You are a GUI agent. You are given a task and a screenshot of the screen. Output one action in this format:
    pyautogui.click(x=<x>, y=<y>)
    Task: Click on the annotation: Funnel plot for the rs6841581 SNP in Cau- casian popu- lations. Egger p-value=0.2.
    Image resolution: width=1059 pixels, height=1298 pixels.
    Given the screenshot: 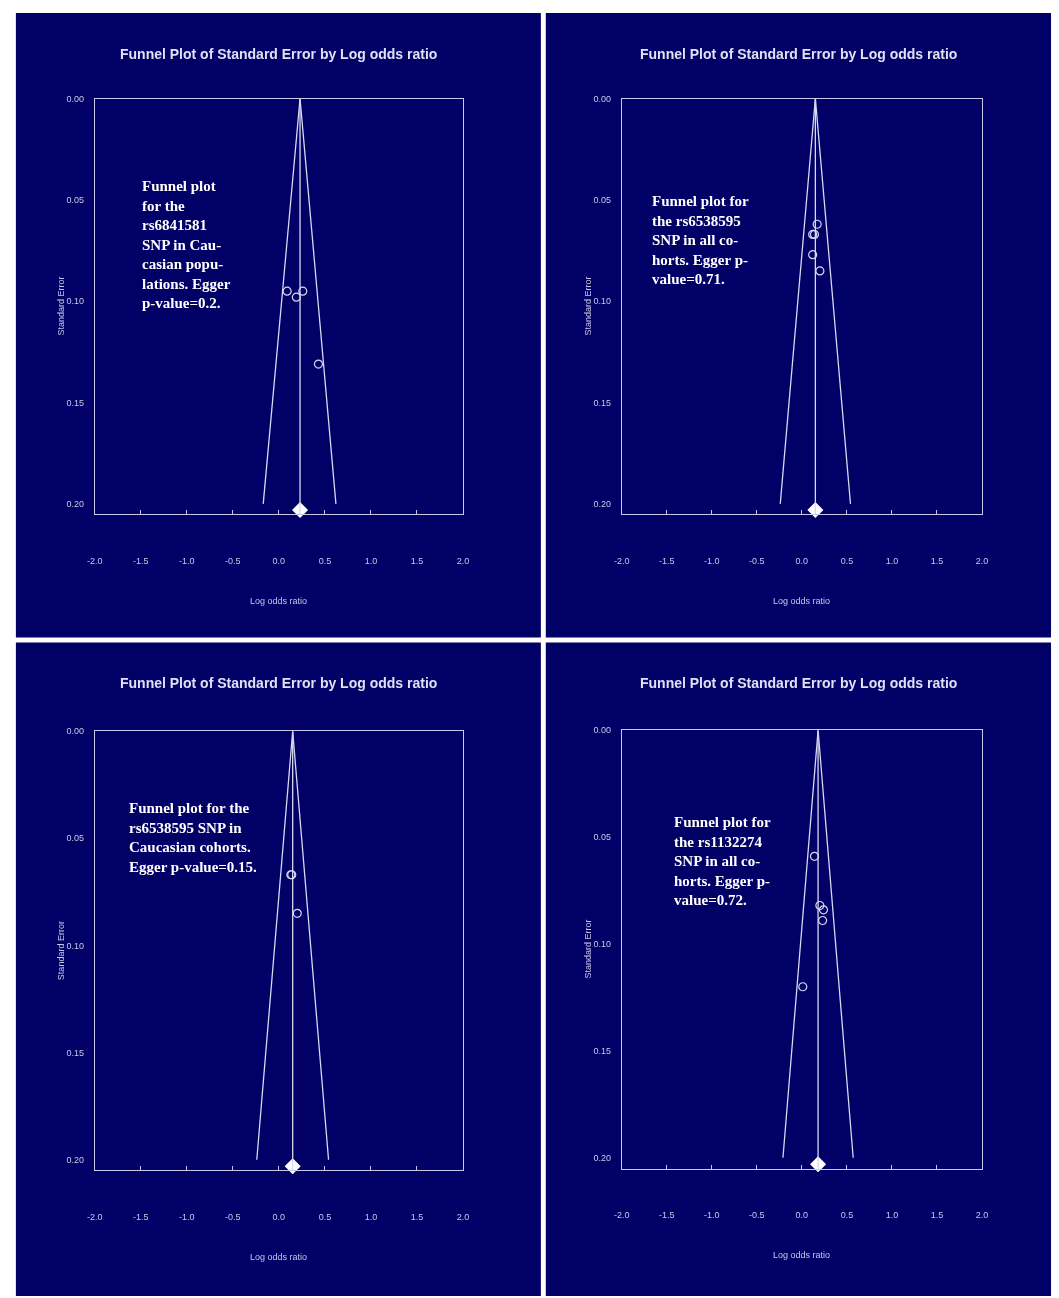 What is the action you would take?
    pyautogui.click(x=186, y=244)
    